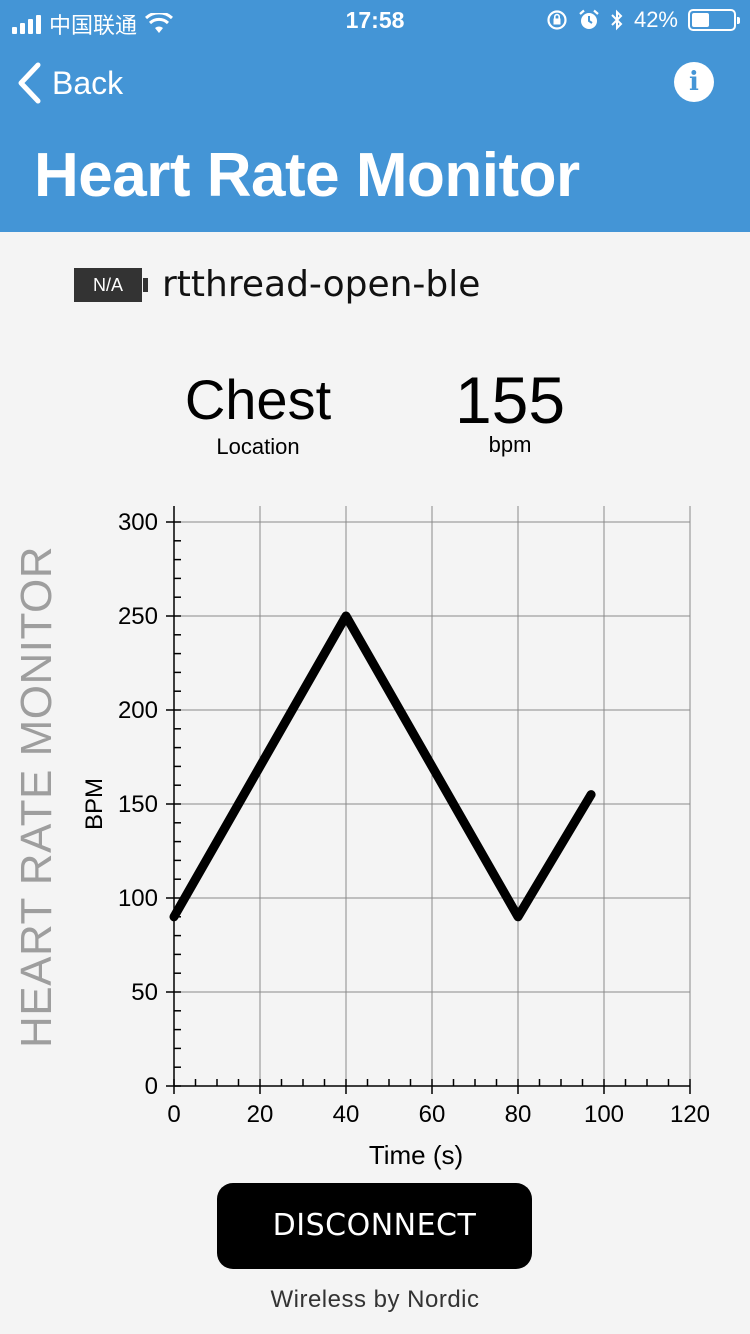  I want to click on status-right: 42%, so click(643, 20).